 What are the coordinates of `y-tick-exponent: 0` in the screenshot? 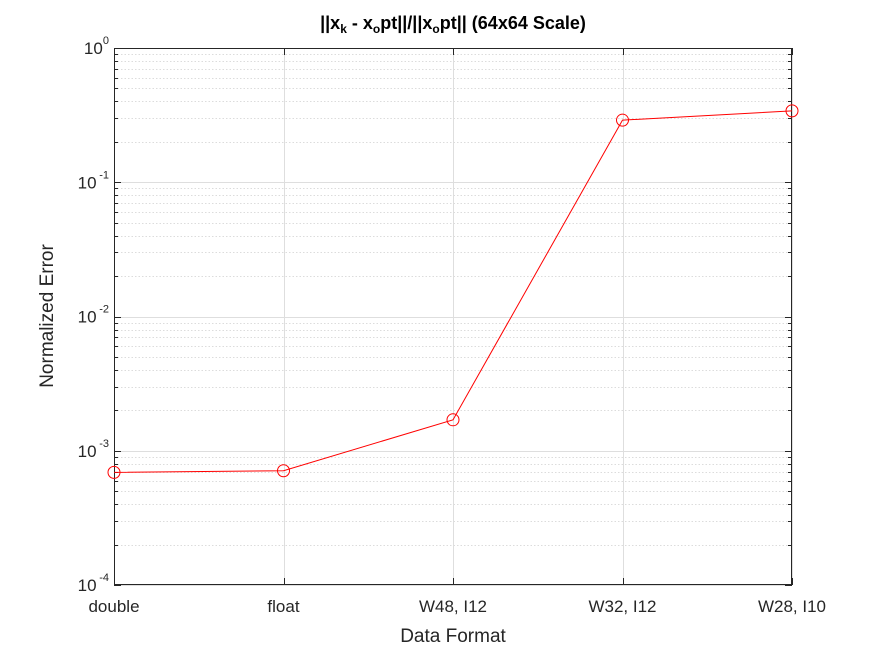 It's located at (106, 41).